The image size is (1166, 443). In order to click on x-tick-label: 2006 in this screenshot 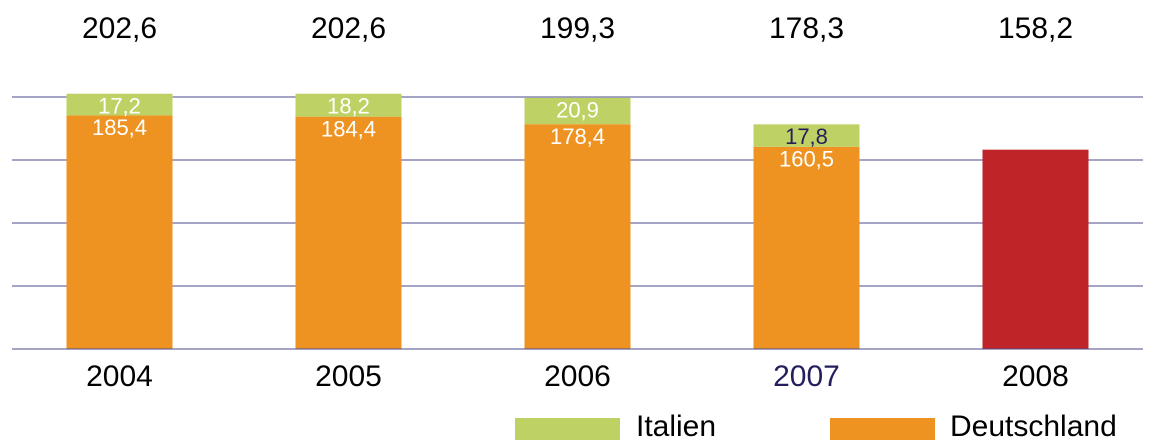, I will do `click(577, 376)`.